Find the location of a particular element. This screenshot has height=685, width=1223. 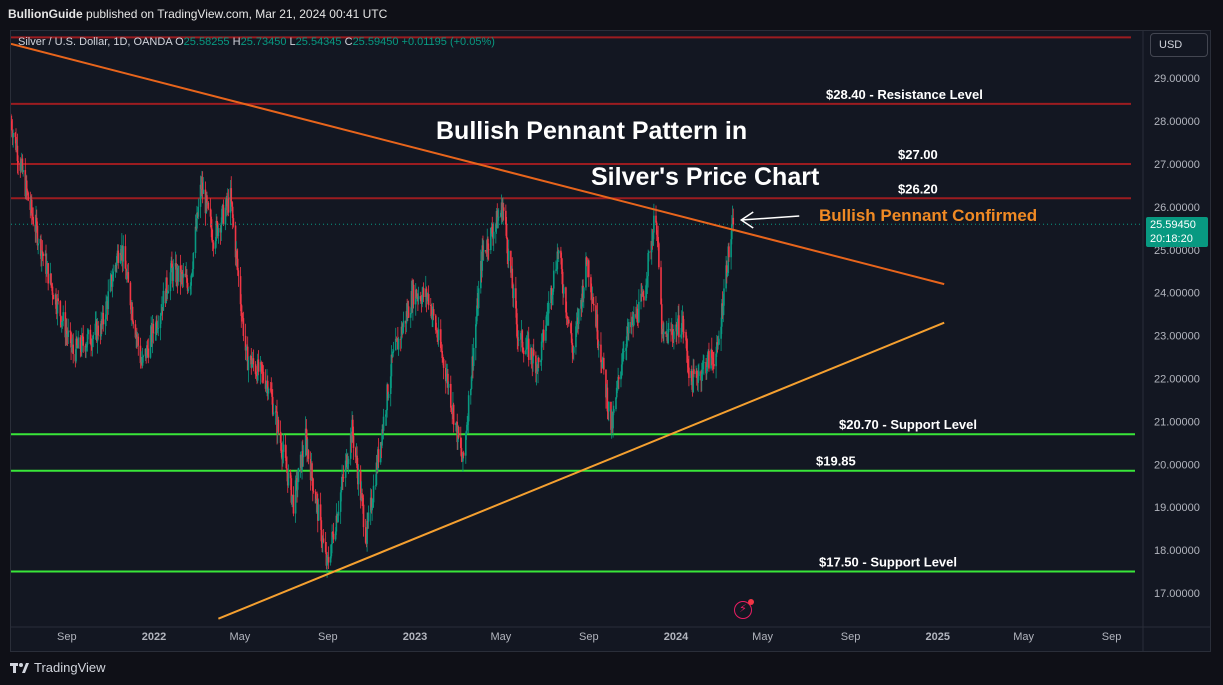

y-tick-label: 23.00000 is located at coordinates (1177, 337).